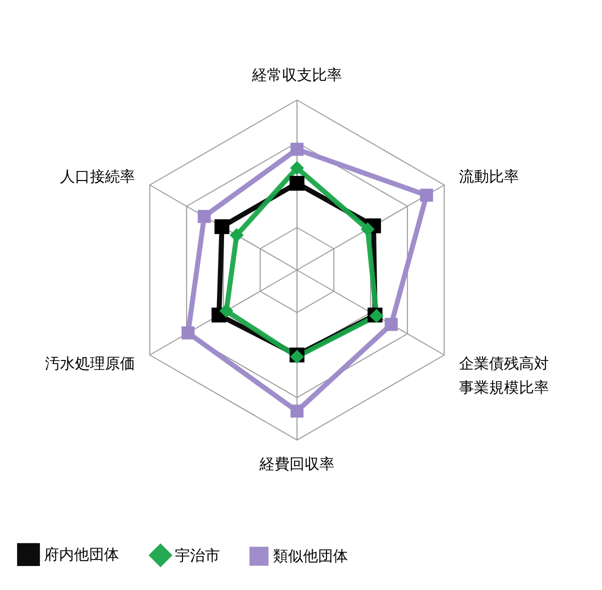 This screenshot has width=602, height=590. What do you see at coordinates (488, 177) in the screenshot?
I see `spoke-label: 流動比率` at bounding box center [488, 177].